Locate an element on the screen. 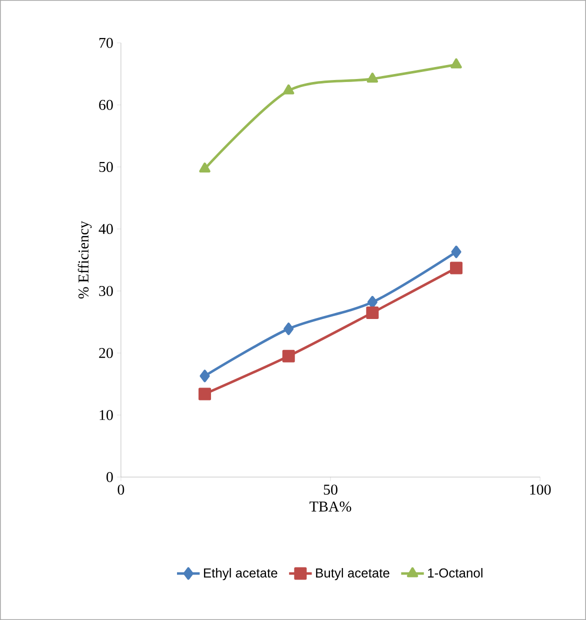 The image size is (586, 620). legend-label: 1-Octanol is located at coordinates (455, 573).